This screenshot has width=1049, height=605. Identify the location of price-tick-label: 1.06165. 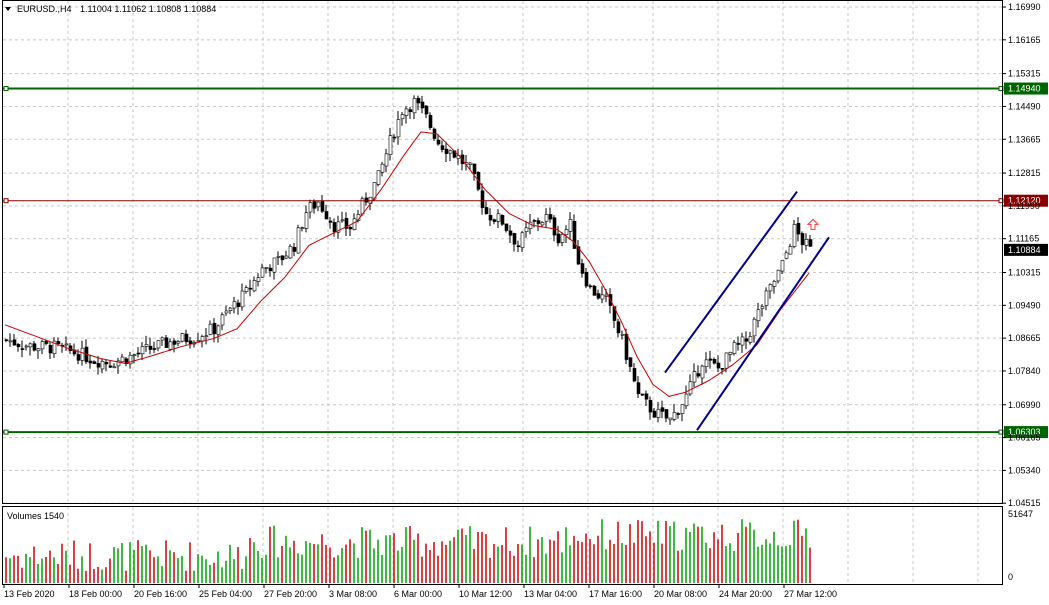
(1024, 438).